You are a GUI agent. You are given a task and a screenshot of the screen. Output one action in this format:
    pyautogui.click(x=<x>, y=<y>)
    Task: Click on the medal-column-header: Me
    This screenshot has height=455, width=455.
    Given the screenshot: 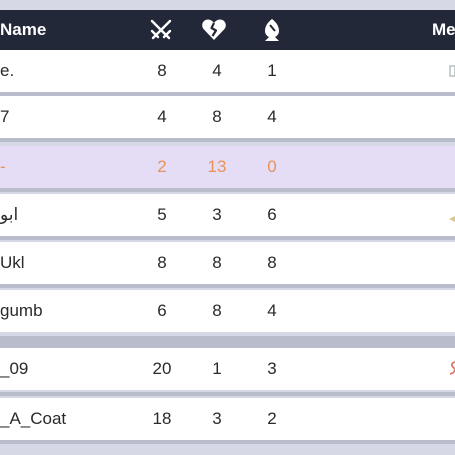 What is the action you would take?
    pyautogui.click(x=443, y=29)
    